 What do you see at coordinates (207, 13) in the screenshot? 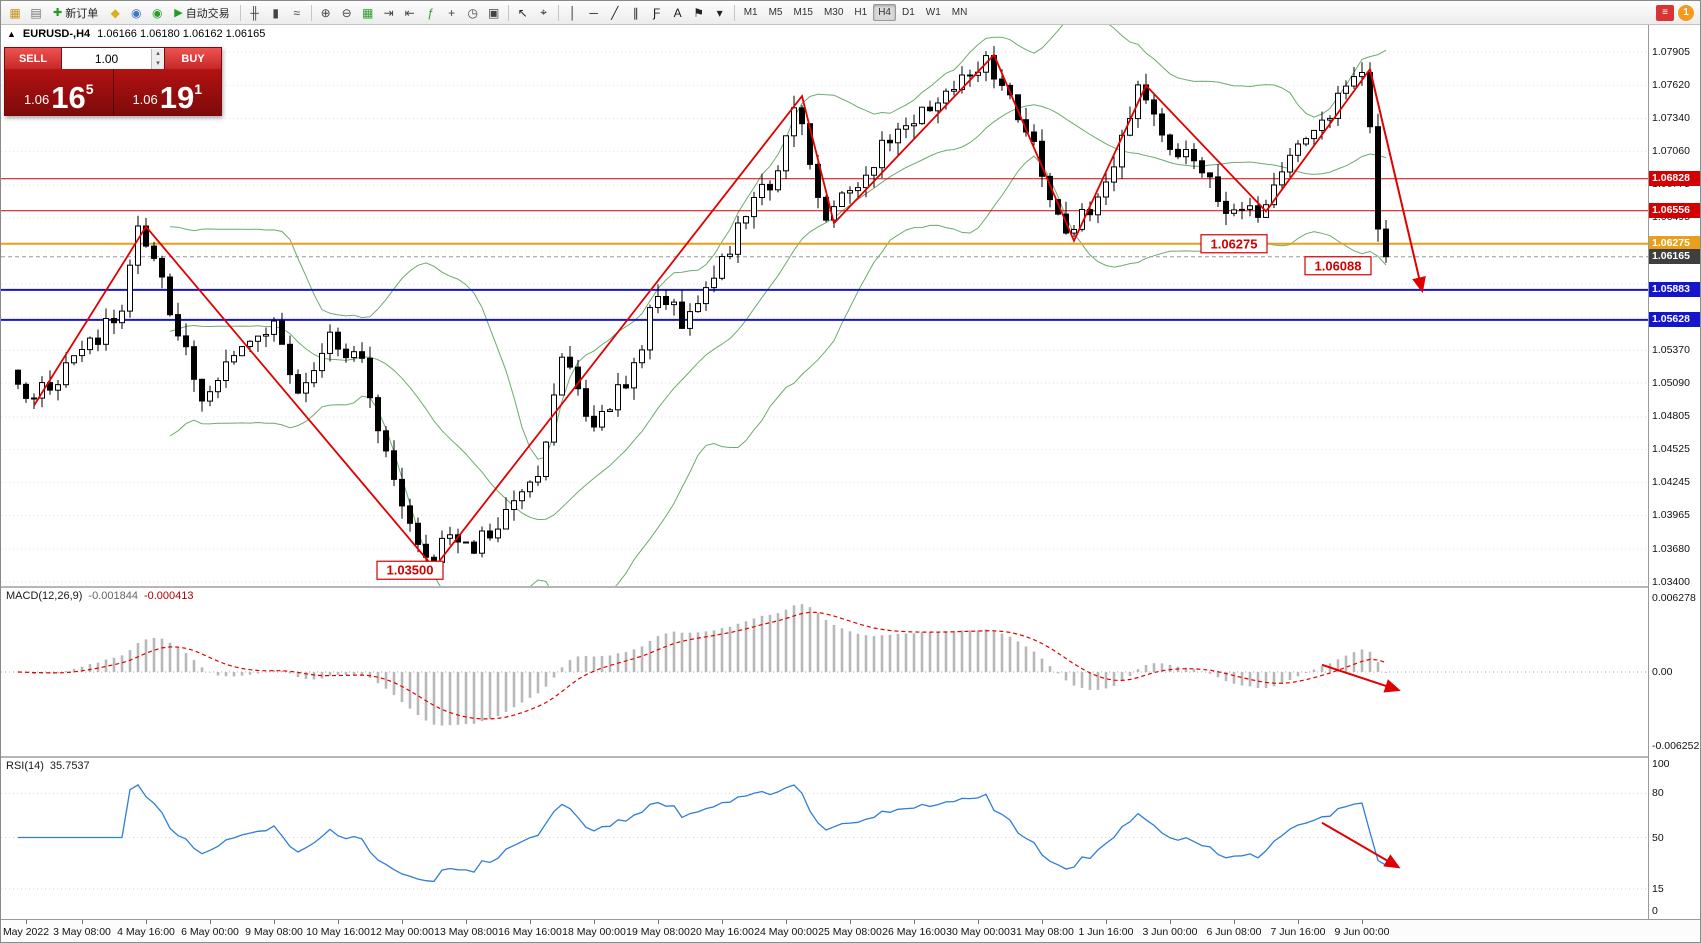
I see `autotrade-button-label: 自动交易` at bounding box center [207, 13].